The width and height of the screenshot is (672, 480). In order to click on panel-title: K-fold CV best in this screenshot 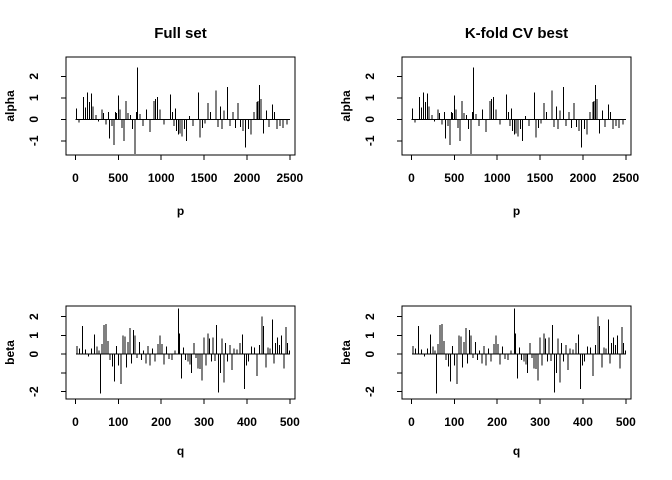, I will do `click(516, 33)`.